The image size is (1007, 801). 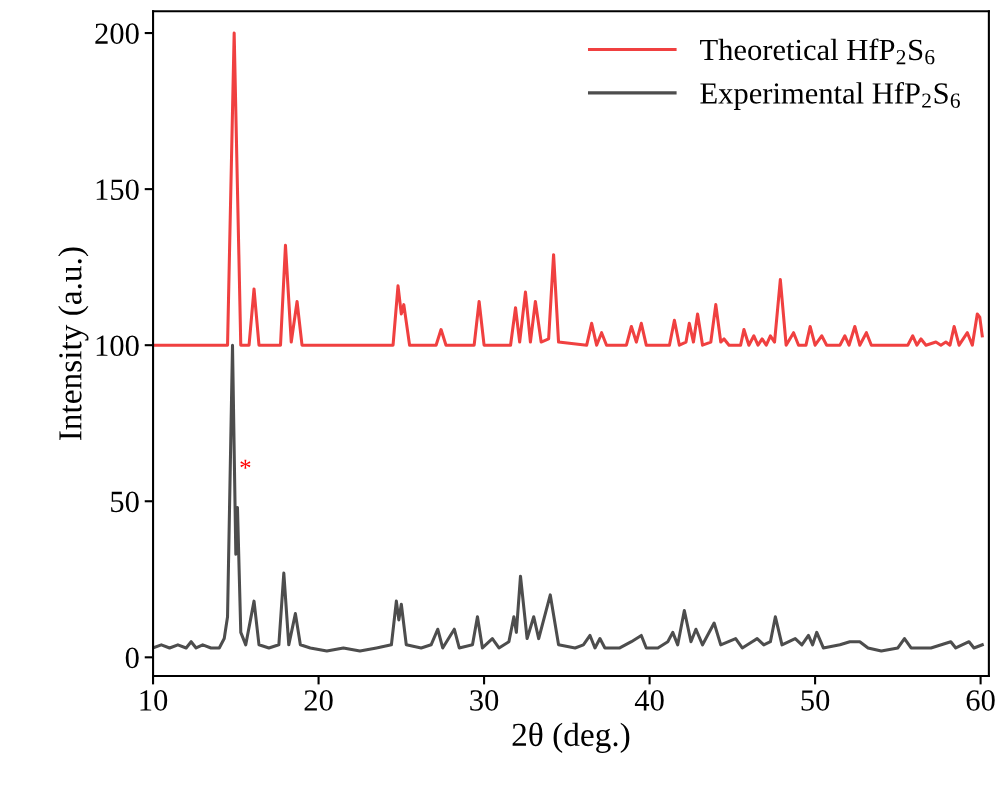 I want to click on x-tick-label: 40, so click(x=649, y=700).